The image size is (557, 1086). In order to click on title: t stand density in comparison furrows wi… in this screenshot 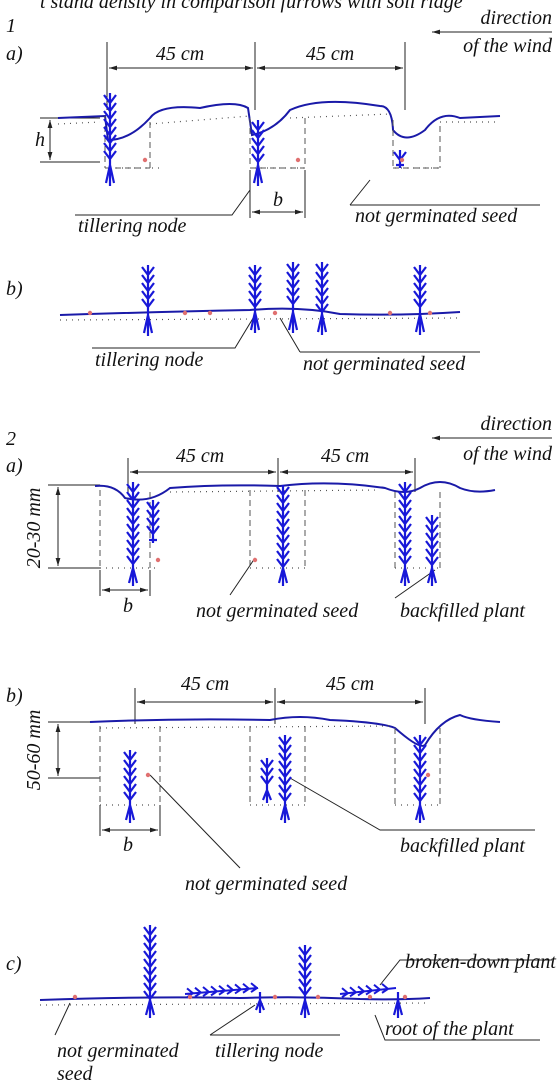, I will do `click(251, 6)`.